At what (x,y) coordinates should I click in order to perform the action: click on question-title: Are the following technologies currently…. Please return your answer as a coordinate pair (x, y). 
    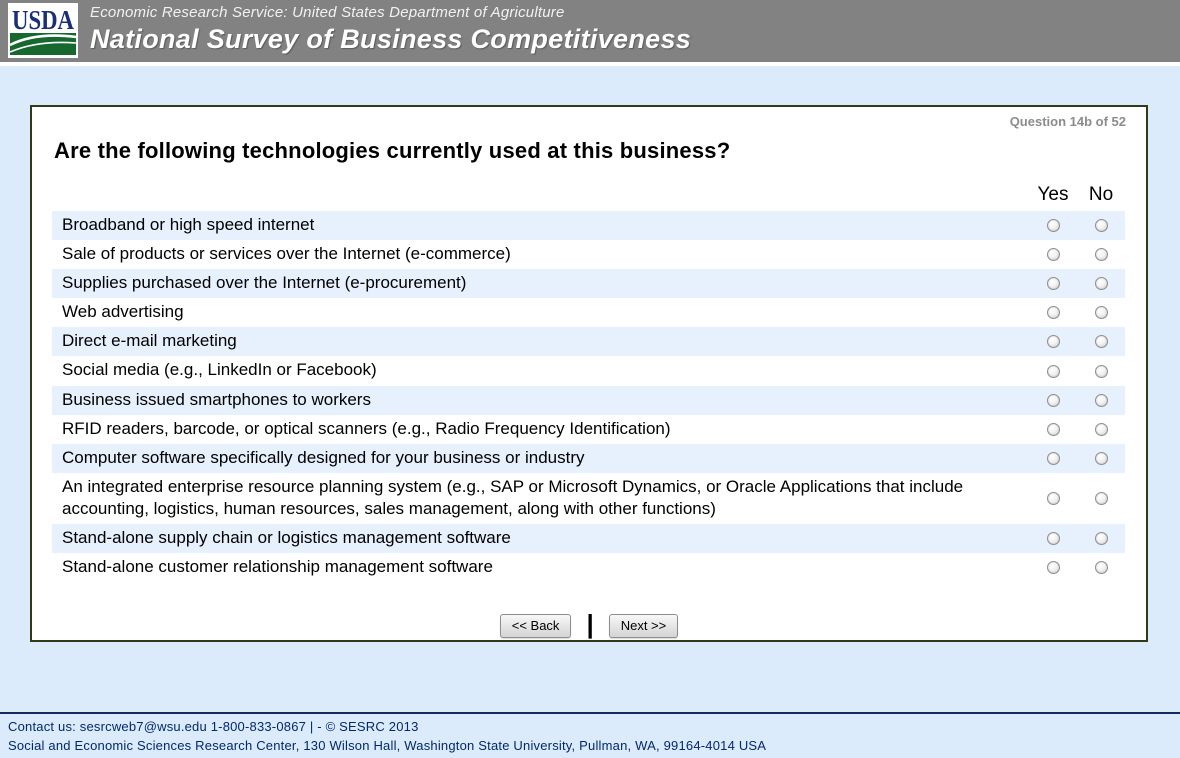
    Looking at the image, I should click on (392, 150).